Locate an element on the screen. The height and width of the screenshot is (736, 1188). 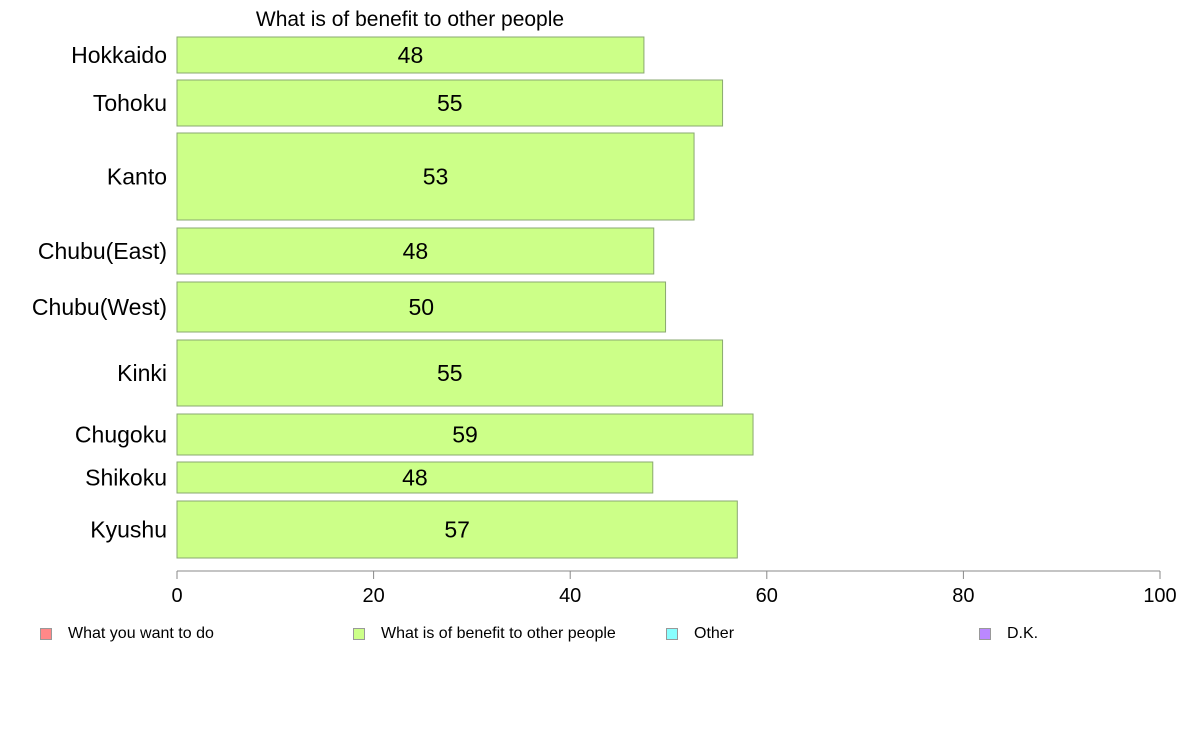
x-tick-label: 80 is located at coordinates (963, 596).